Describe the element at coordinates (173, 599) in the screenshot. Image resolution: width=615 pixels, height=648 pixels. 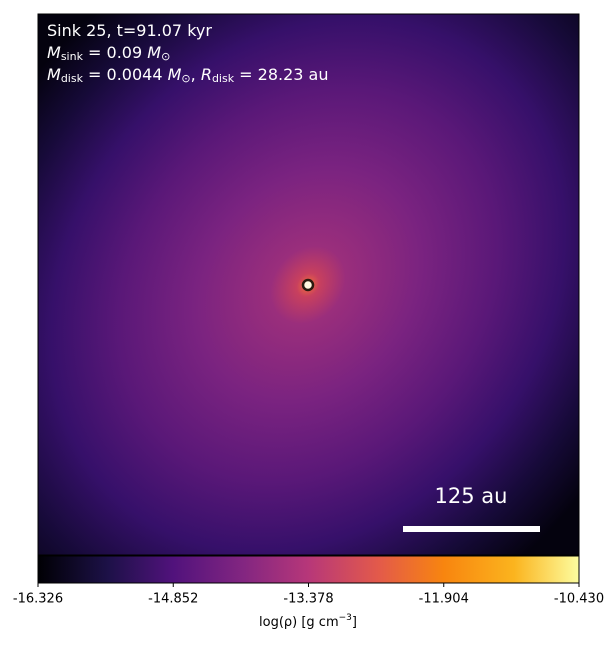
I see `colorbar-tick-label: -14.852` at that location.